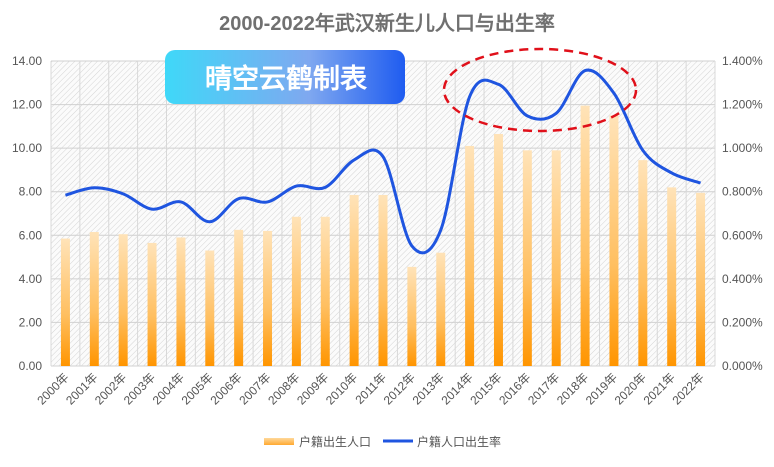 This screenshot has width=774, height=467. What do you see at coordinates (139, 388) in the screenshot?
I see `x-tick-label: 2003年` at bounding box center [139, 388].